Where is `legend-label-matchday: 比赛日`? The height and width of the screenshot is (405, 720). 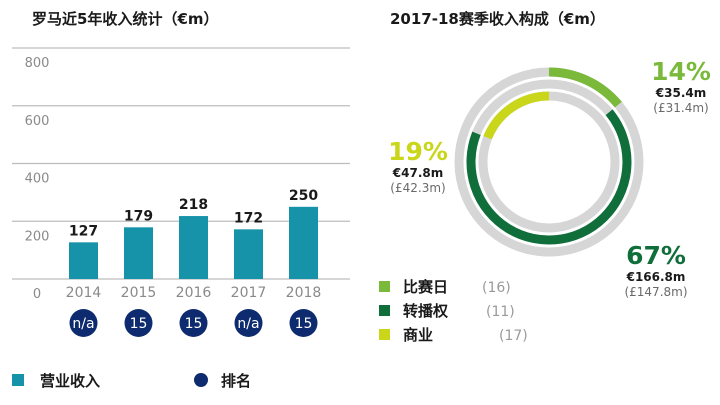
legend-label-matchday: 比赛日 is located at coordinates (425, 287).